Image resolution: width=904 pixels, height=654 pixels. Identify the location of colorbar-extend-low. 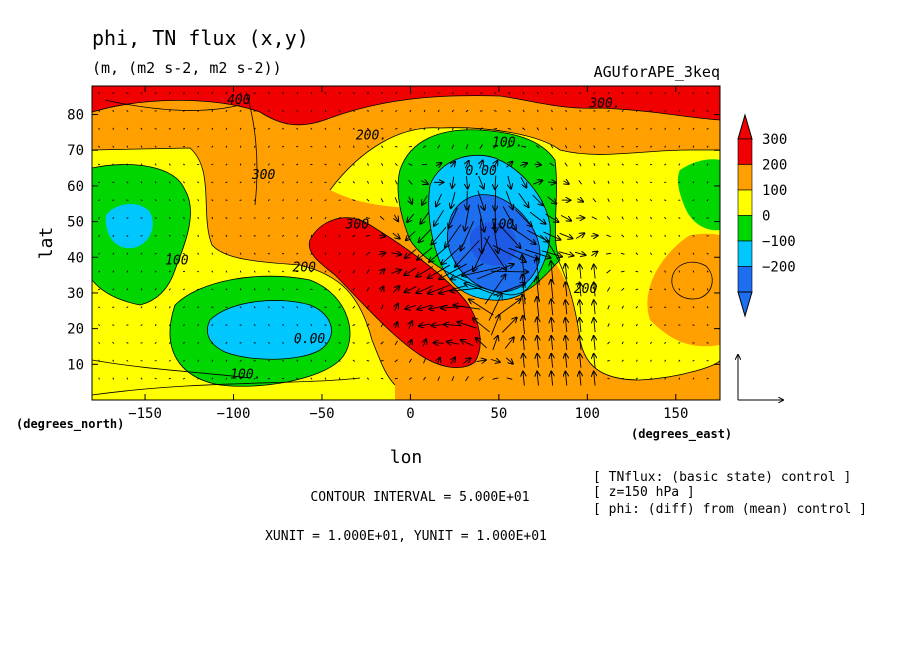
(745, 304).